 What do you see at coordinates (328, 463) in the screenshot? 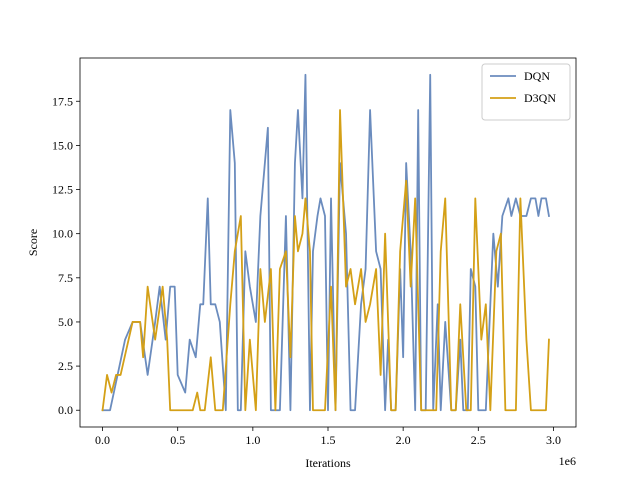
I see `x-axis-label: Iterations` at bounding box center [328, 463].